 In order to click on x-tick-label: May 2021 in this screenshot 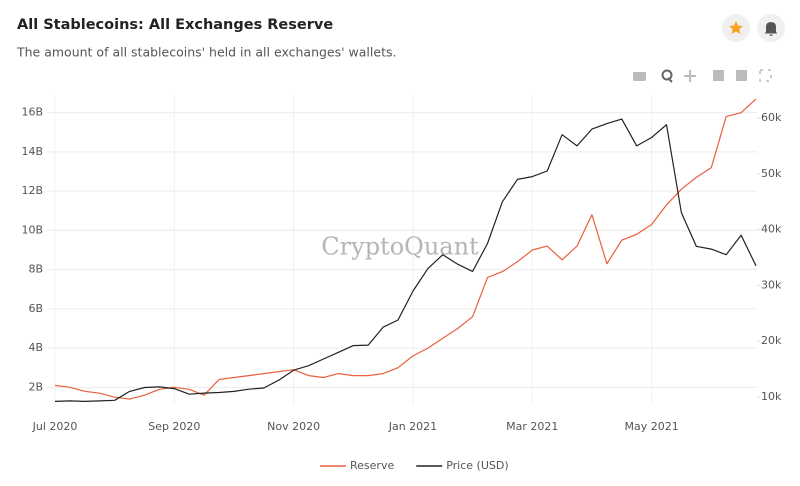, I will do `click(651, 426)`.